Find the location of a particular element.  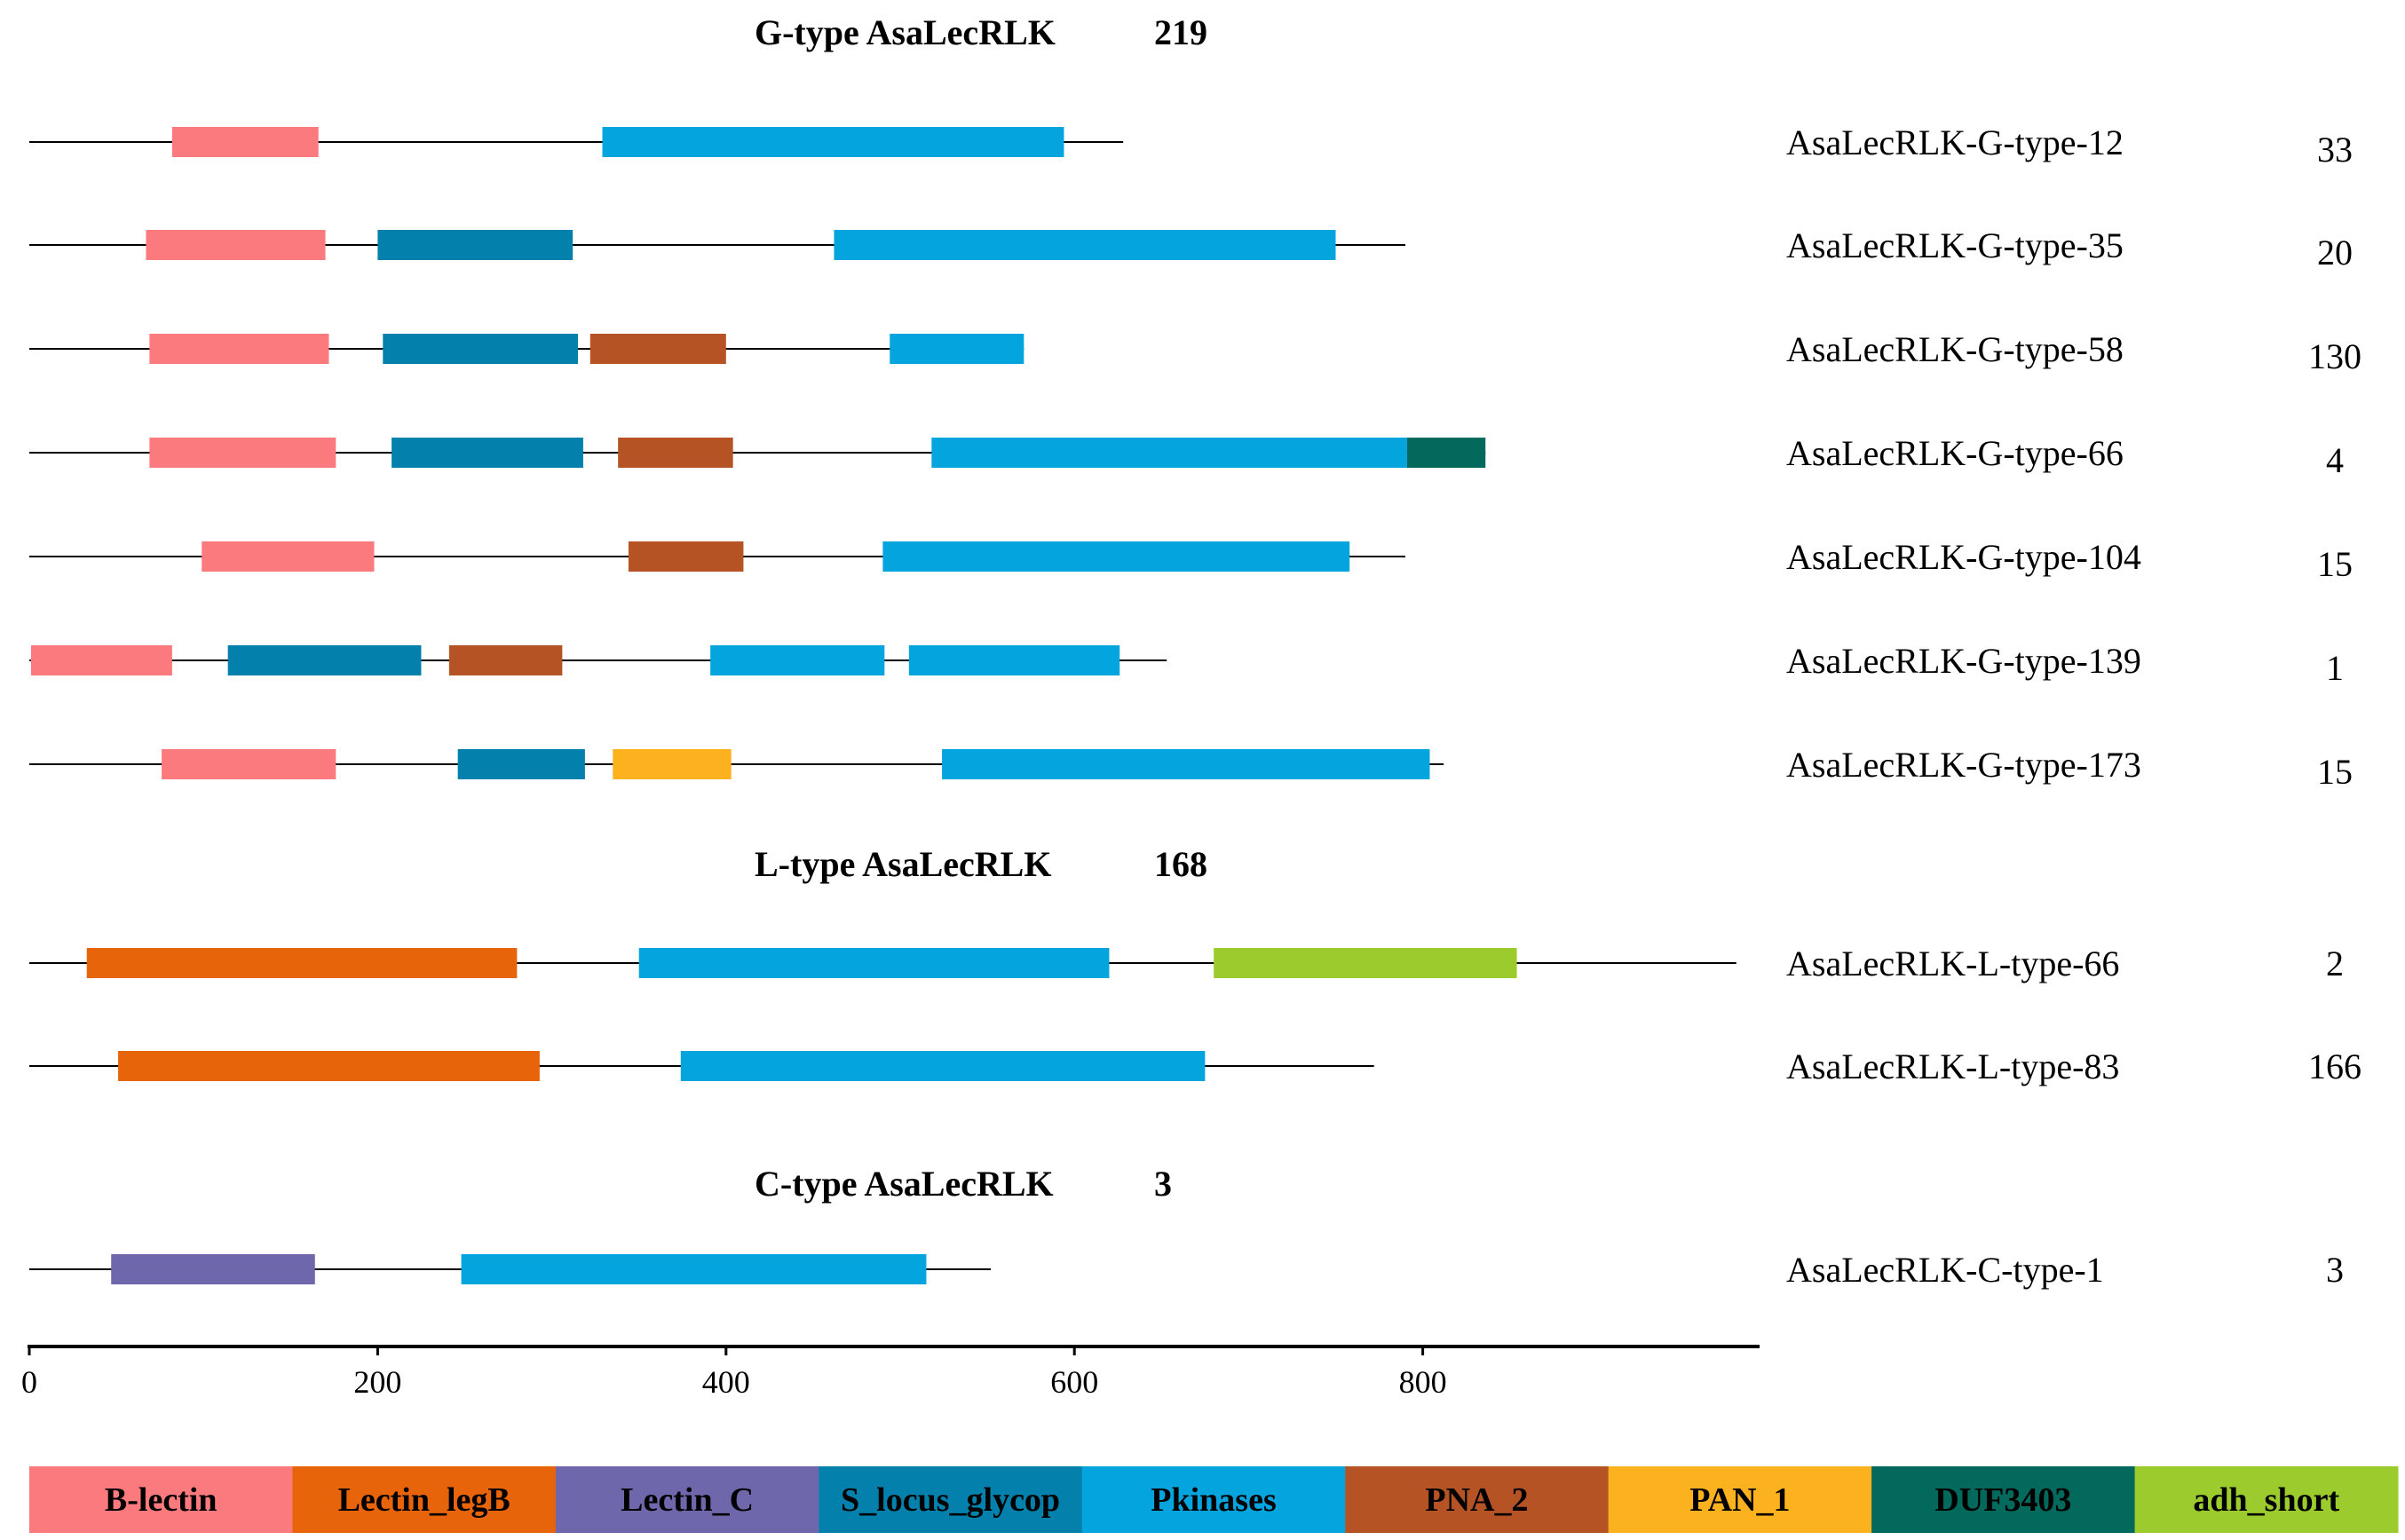

legend-label: Lectin_C is located at coordinates (687, 1500).